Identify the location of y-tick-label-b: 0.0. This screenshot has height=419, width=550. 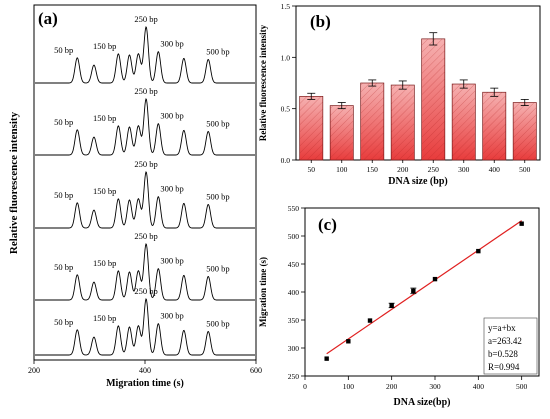
(286, 160).